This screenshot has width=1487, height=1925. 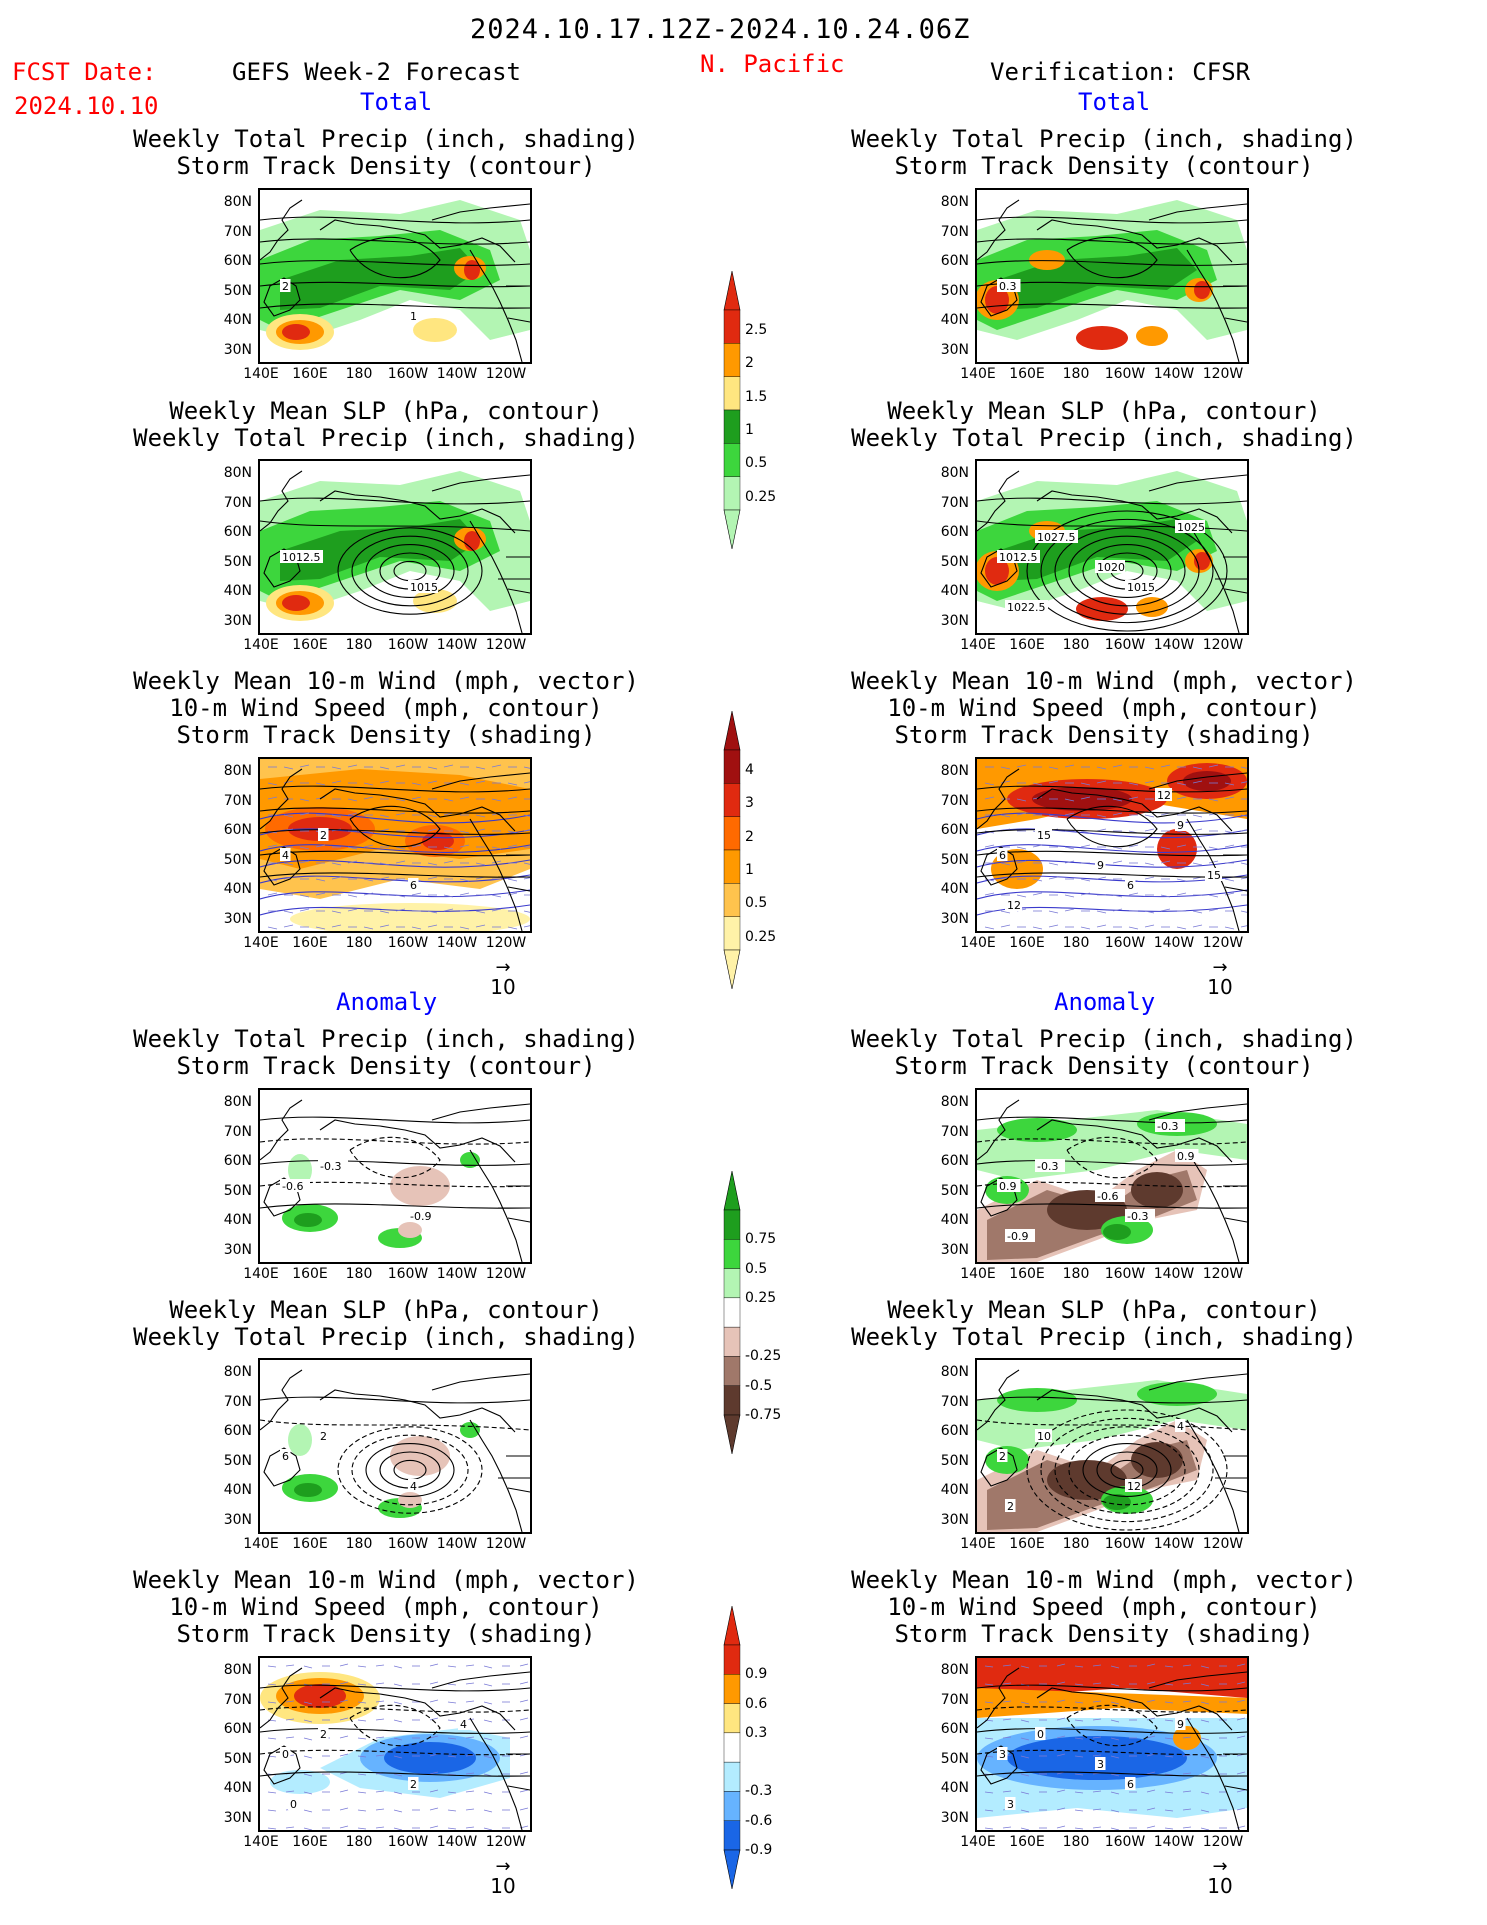 What do you see at coordinates (1191, 527) in the screenshot?
I see `svg-text: 1025` at bounding box center [1191, 527].